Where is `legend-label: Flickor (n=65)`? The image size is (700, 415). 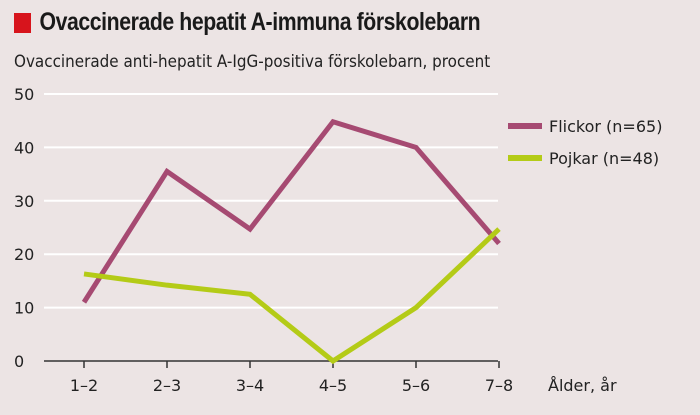 legend-label: Flickor (n=65) is located at coordinates (605, 126).